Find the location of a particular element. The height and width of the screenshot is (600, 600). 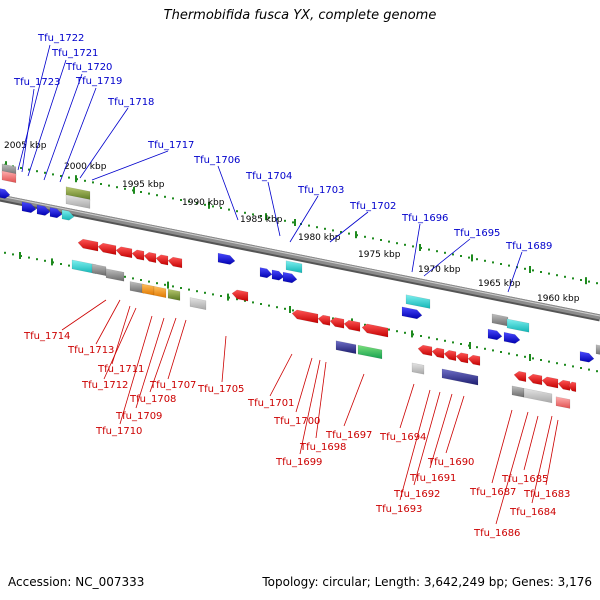

scale-label: 1970 kbp is located at coordinates (439, 270).